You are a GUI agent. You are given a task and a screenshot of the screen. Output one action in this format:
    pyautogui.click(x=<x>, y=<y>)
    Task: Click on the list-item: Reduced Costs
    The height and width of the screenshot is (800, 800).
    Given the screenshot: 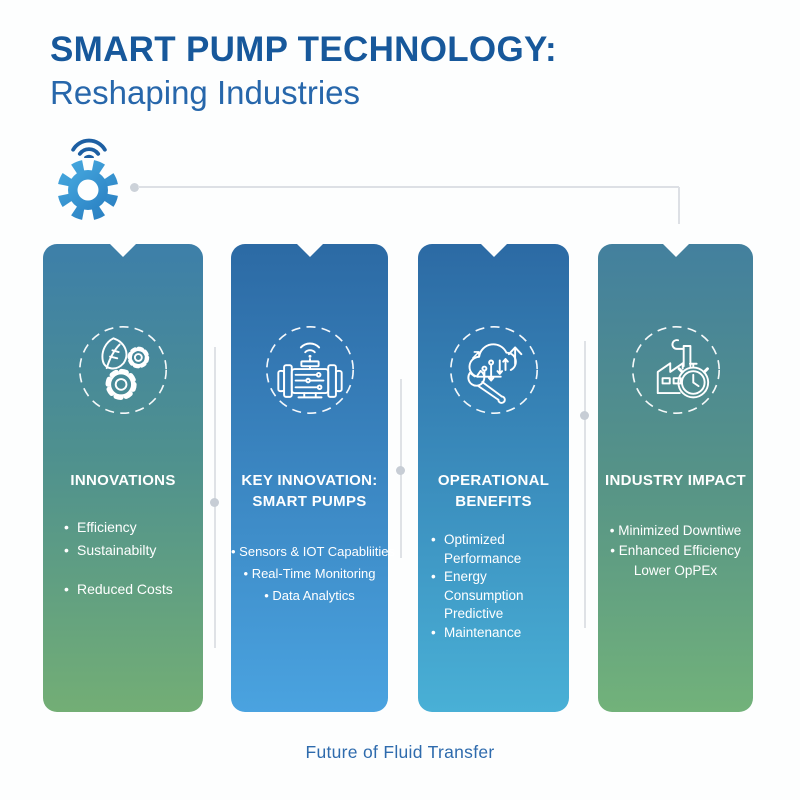 What is the action you would take?
    pyautogui.click(x=133, y=589)
    